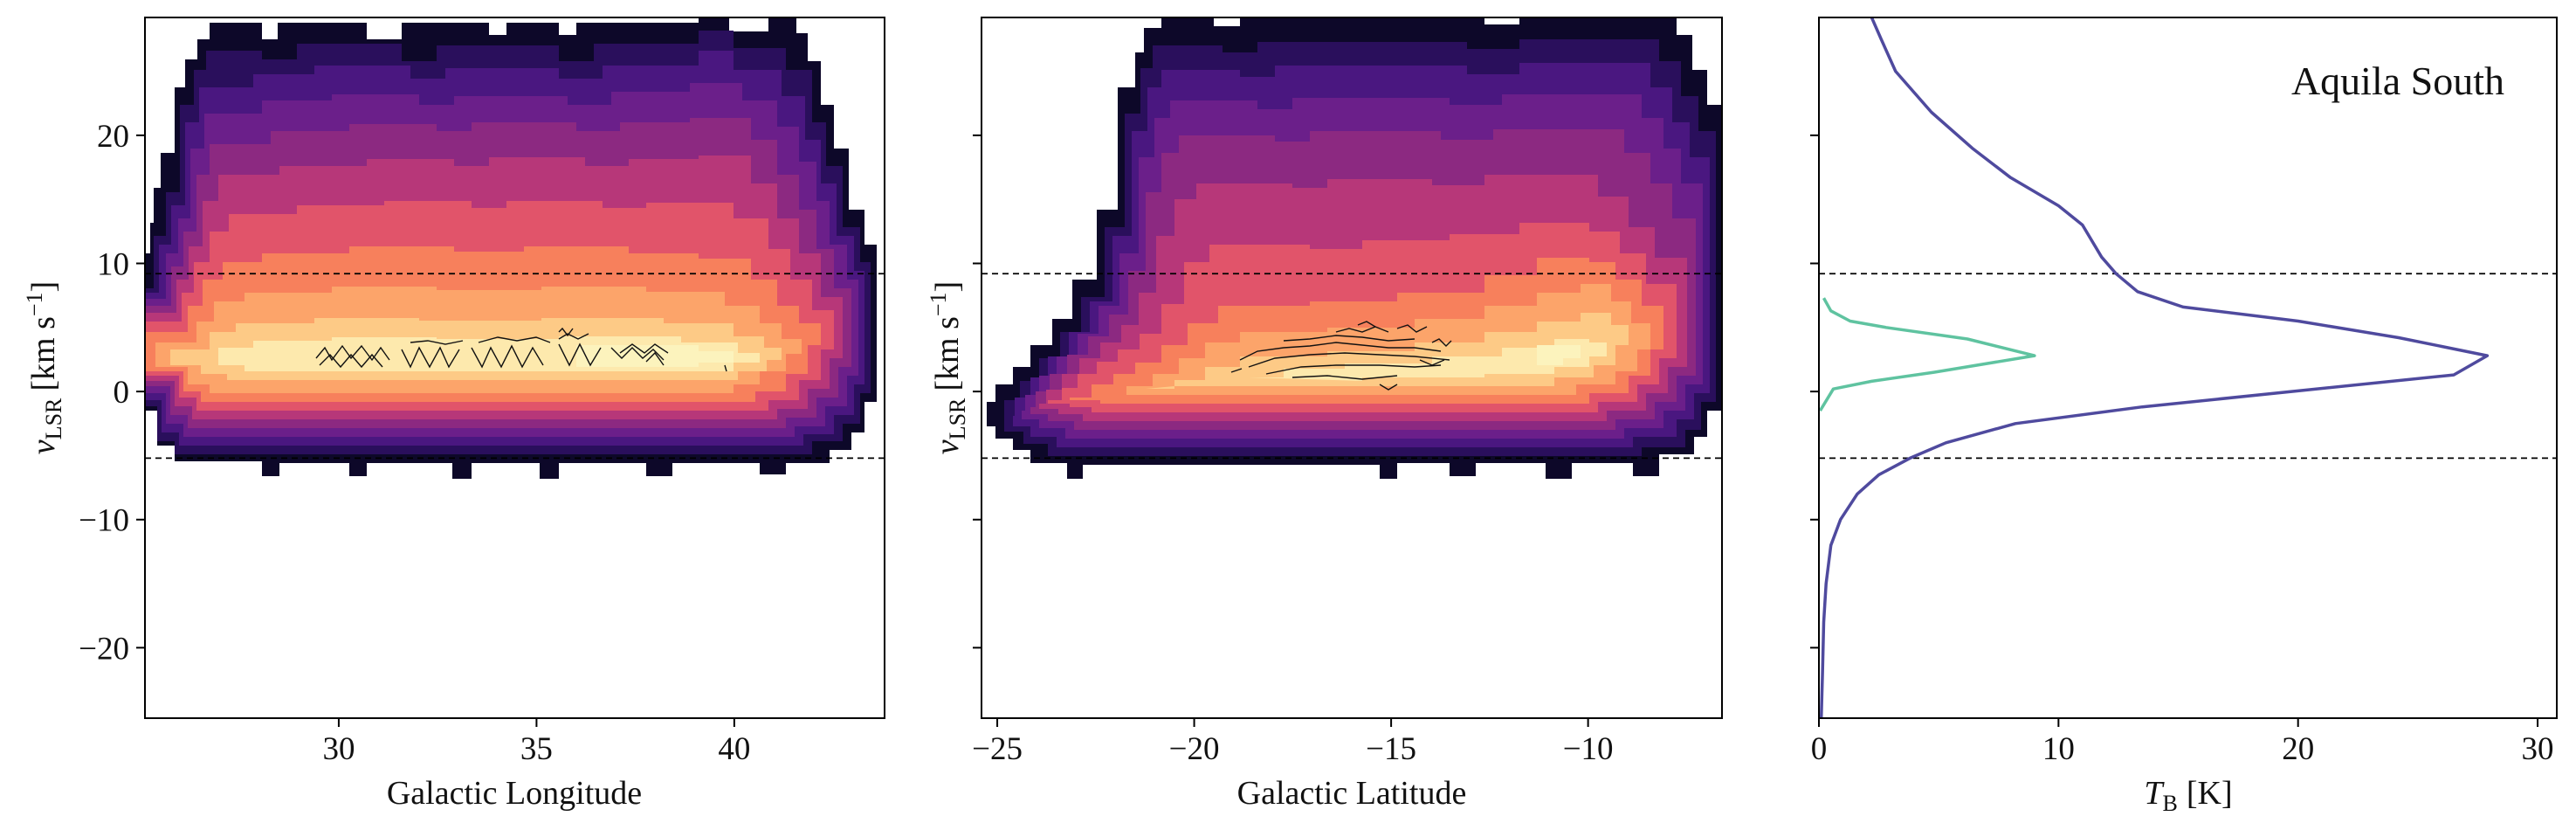 The image size is (2576, 830). Describe the element at coordinates (1391, 749) in the screenshot. I see `x-tick-label: −15` at that location.